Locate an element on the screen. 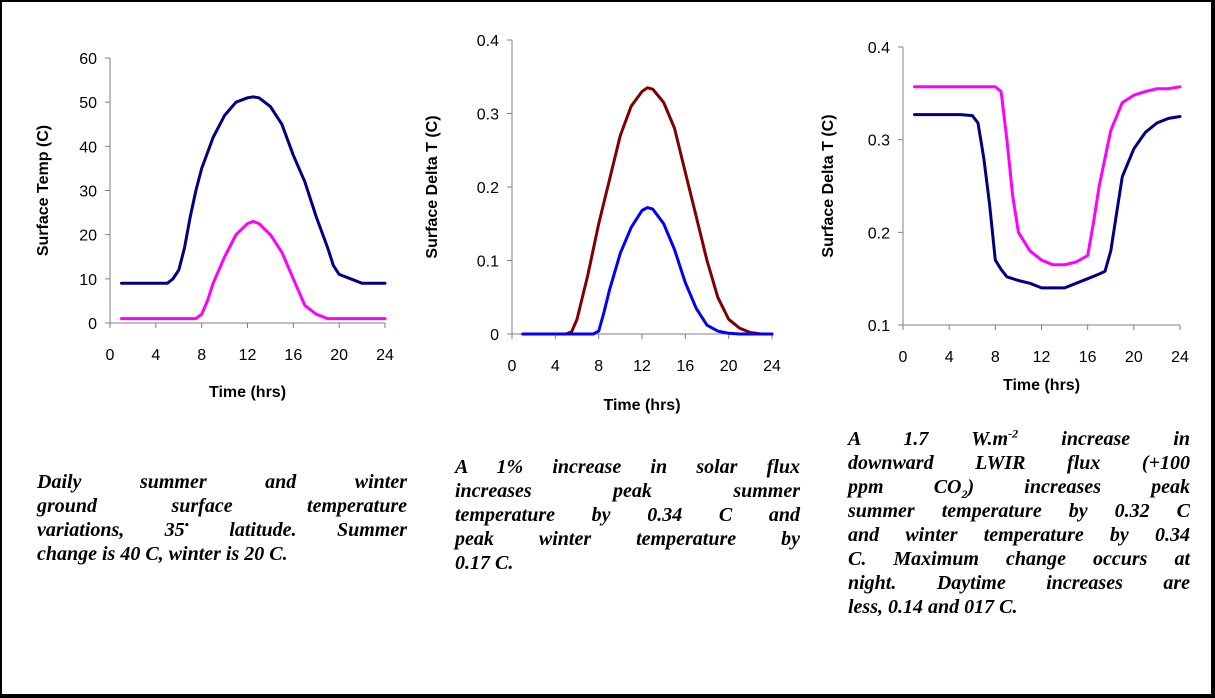  caption-middle-line-4: peak winter temperature by is located at coordinates (627, 539).